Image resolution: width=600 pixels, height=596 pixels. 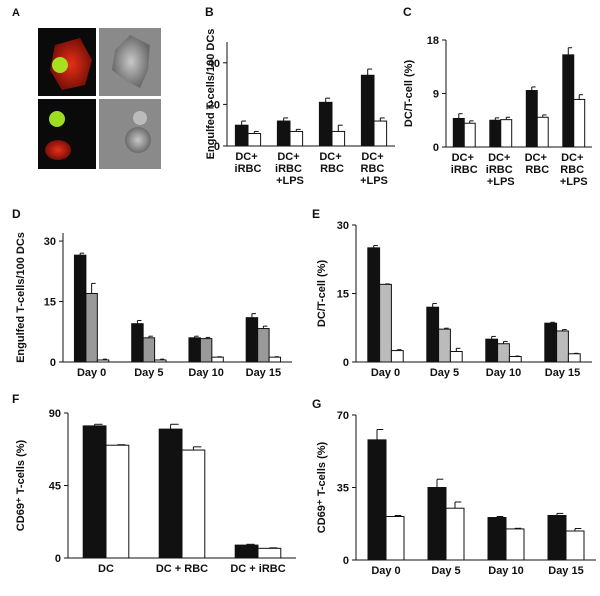 What do you see at coordinates (433, 41) in the screenshot?
I see `y-tick-label: 18` at bounding box center [433, 41].